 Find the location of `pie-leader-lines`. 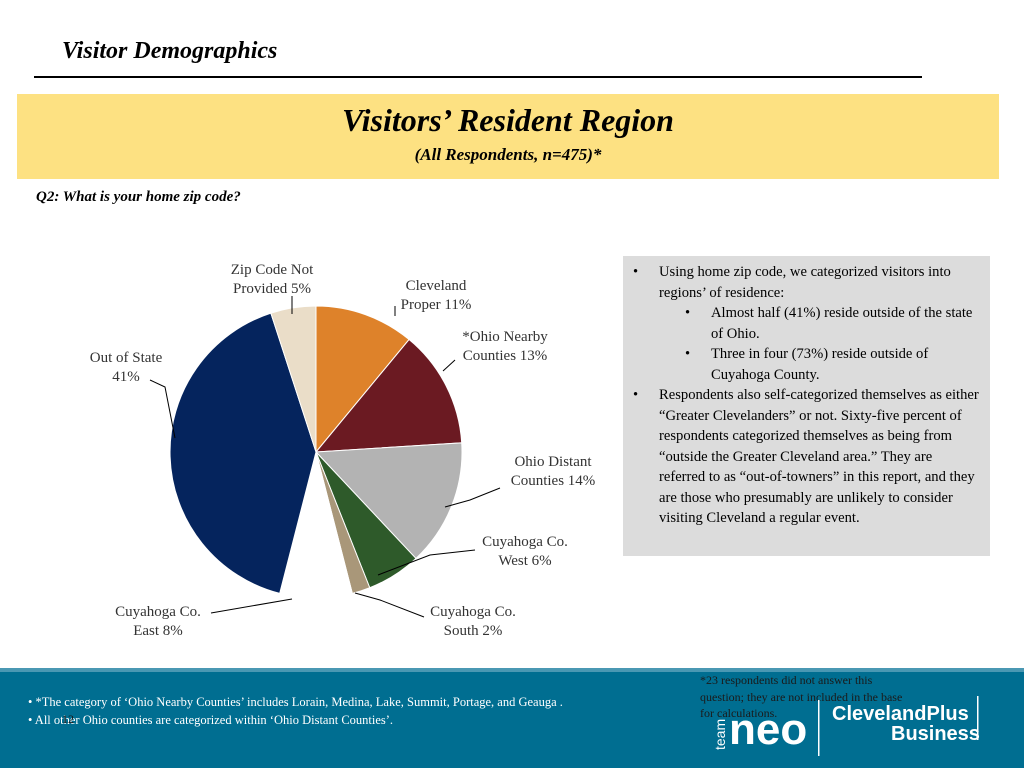

pie-leader-lines is located at coordinates (325, 457).